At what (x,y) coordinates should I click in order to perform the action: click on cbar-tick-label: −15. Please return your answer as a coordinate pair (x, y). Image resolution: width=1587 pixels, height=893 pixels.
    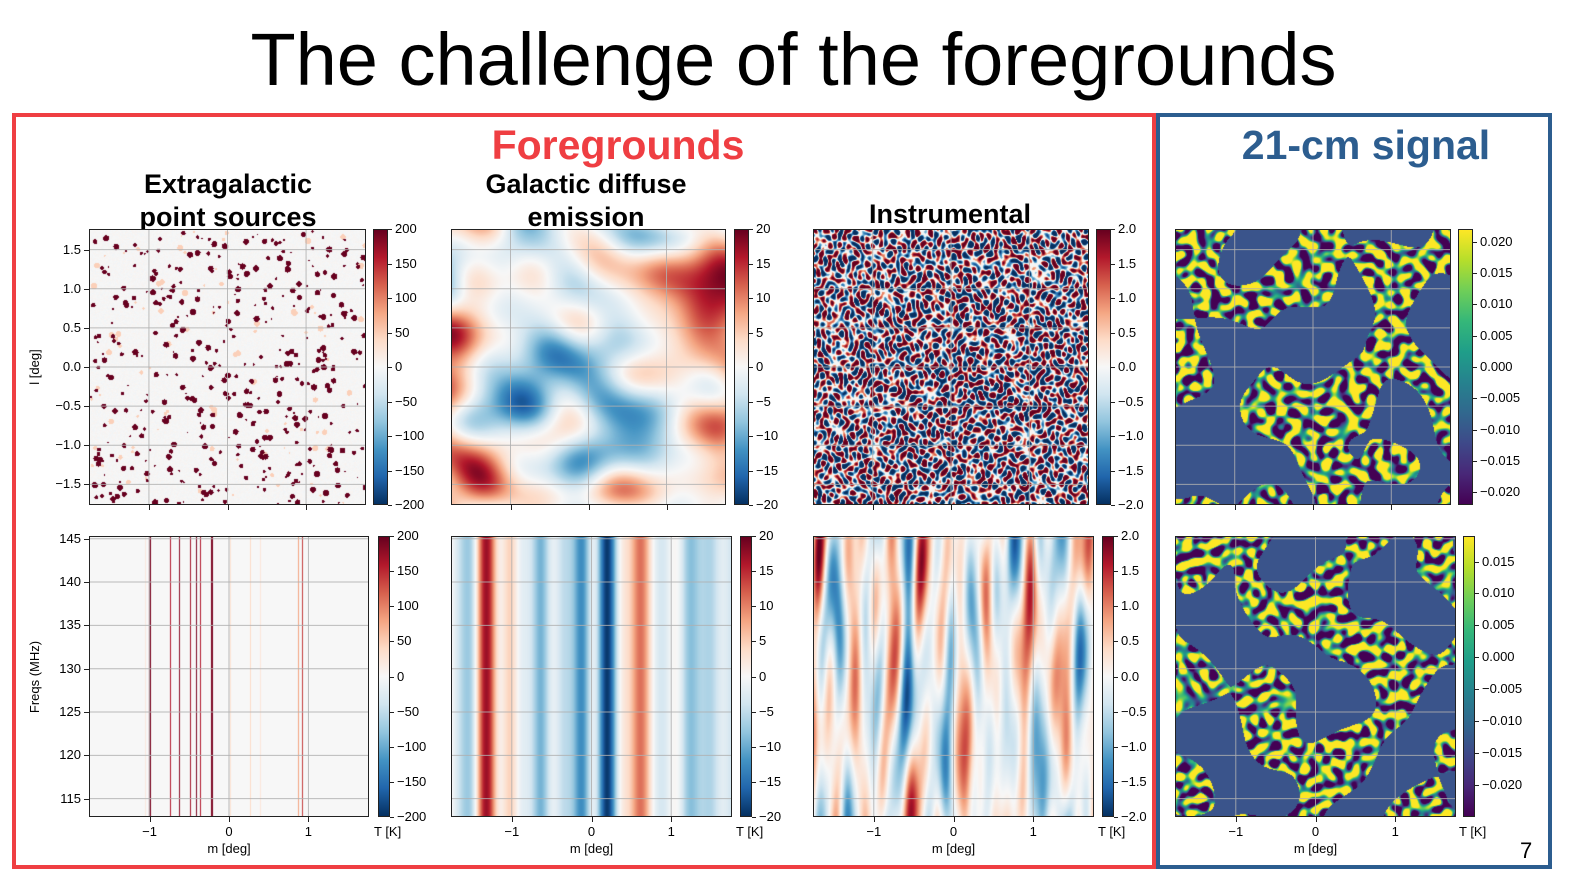
    Looking at the image, I should click on (770, 781).